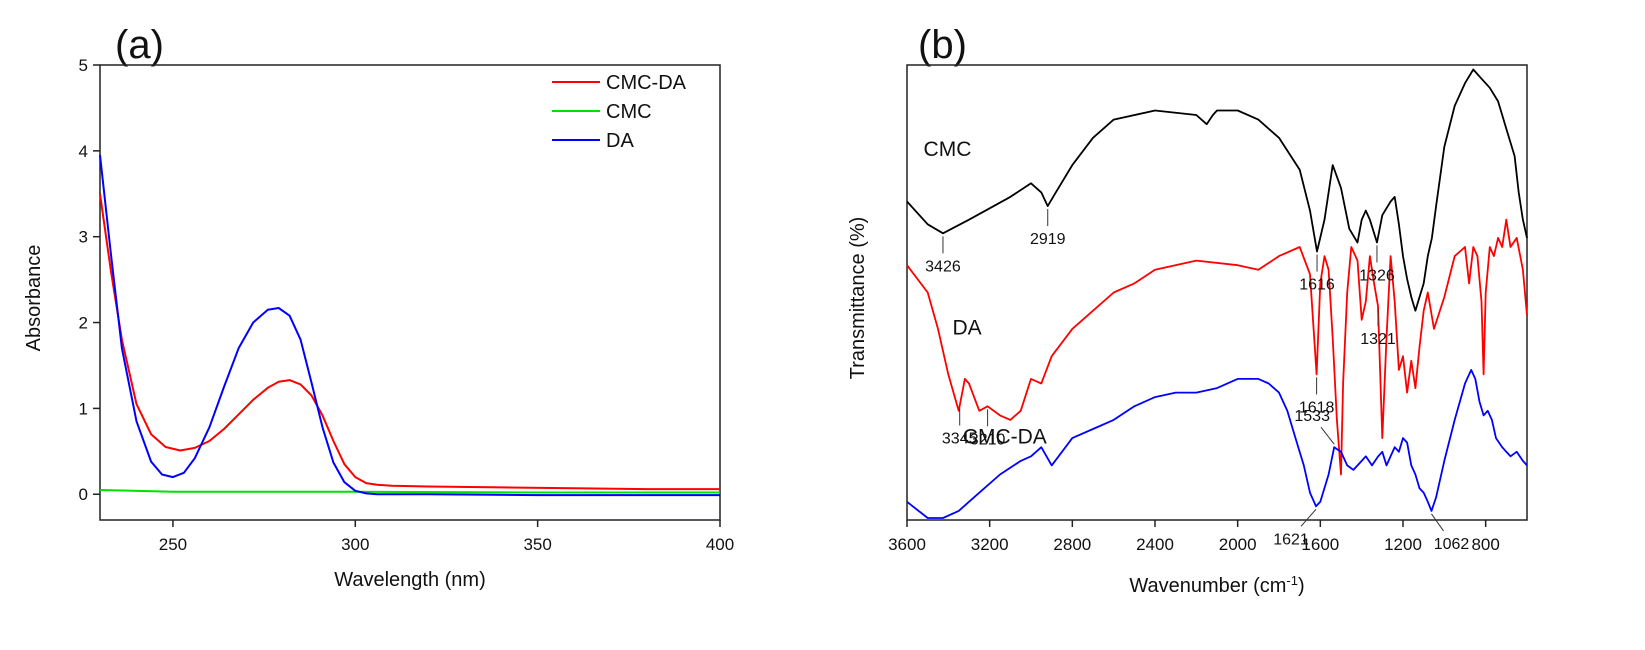 Image resolution: width=1645 pixels, height=650 pixels. I want to click on panel-a-y-tick-label: 5, so click(83, 65).